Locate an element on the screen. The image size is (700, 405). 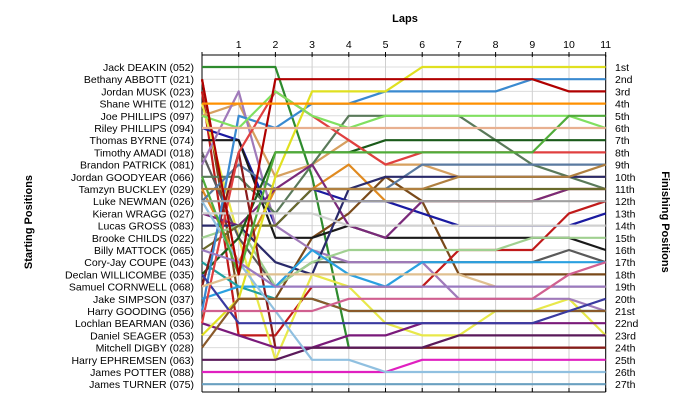
starting-label: Jordan GOODYEAR (066) is located at coordinates (132, 178).